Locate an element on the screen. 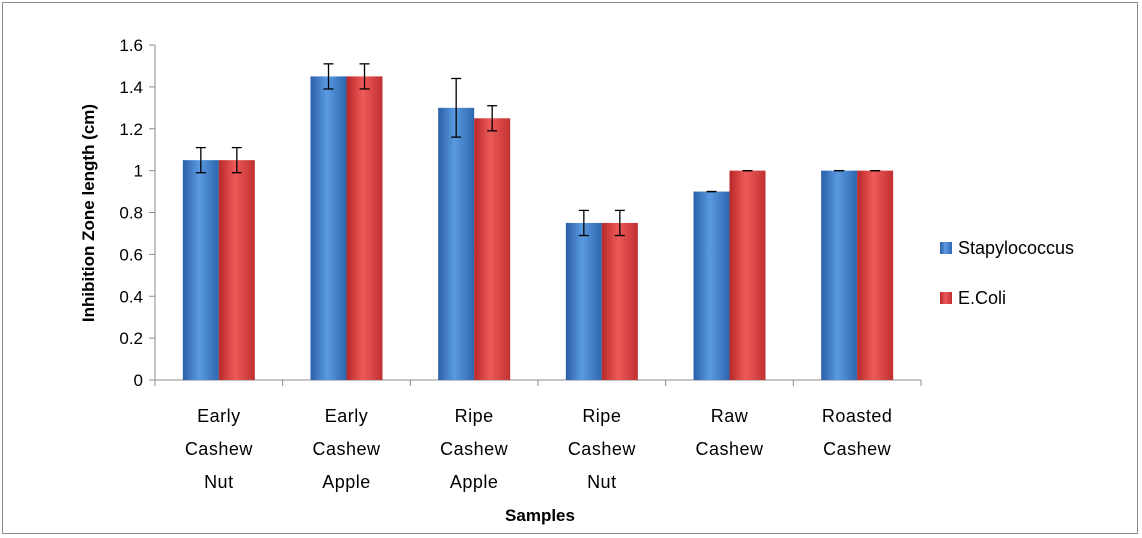 The height and width of the screenshot is (538, 1142). x-category-label: Roasted is located at coordinates (857, 416).